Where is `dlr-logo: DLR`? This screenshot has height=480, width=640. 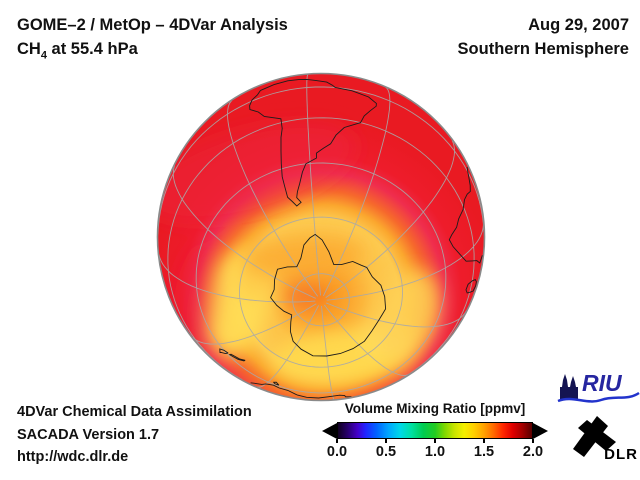 dlr-logo: DLR is located at coordinates (603, 438).